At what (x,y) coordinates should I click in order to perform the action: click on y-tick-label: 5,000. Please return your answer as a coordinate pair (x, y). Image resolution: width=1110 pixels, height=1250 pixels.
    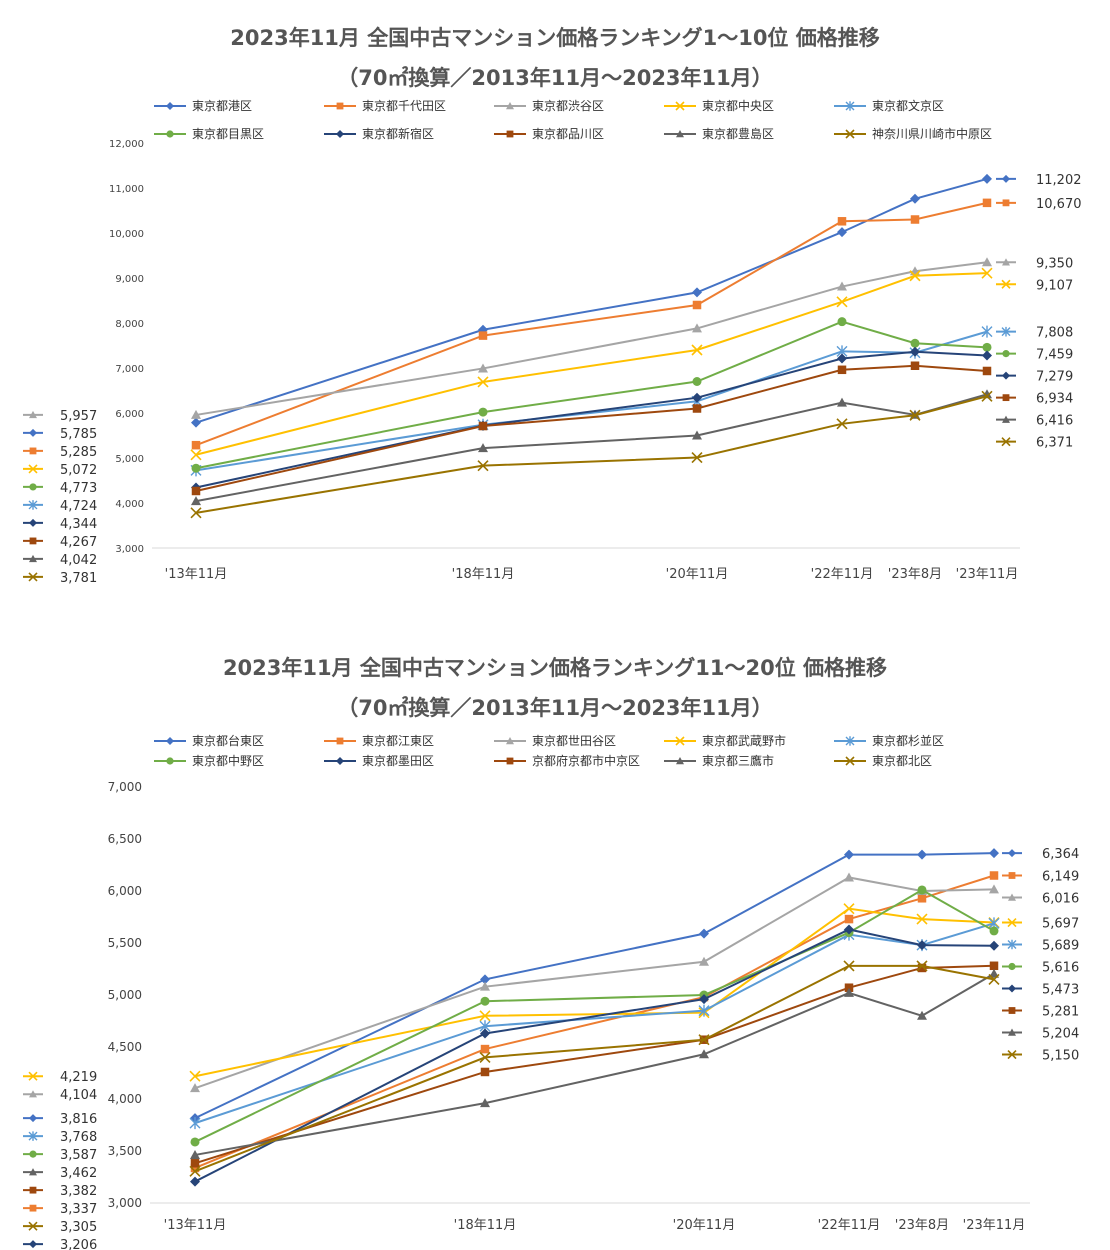
    Looking at the image, I should click on (129, 459).